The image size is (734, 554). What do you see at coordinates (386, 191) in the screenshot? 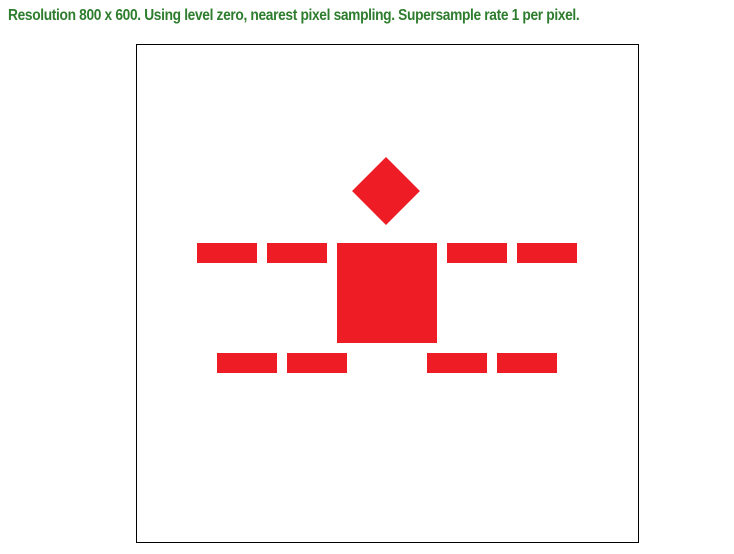
I see `diamond-shape` at bounding box center [386, 191].